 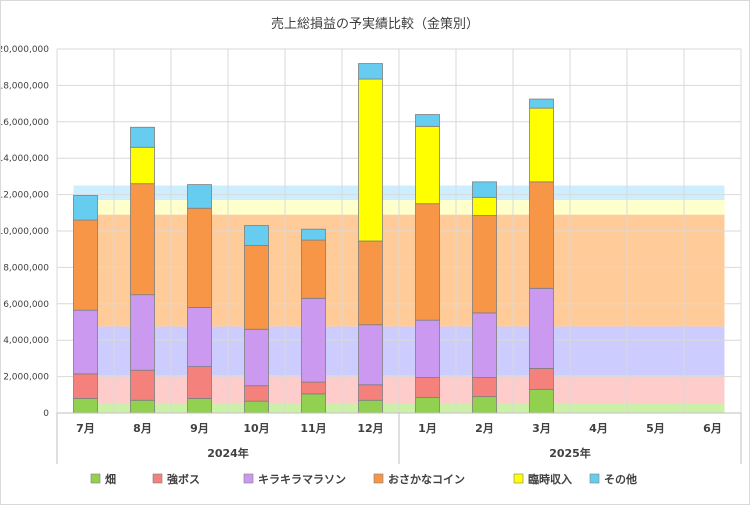 I want to click on legend: 畑 強ボス キラキラマラソン おさかなコイン 臨時収入 その他, so click(x=363, y=479).